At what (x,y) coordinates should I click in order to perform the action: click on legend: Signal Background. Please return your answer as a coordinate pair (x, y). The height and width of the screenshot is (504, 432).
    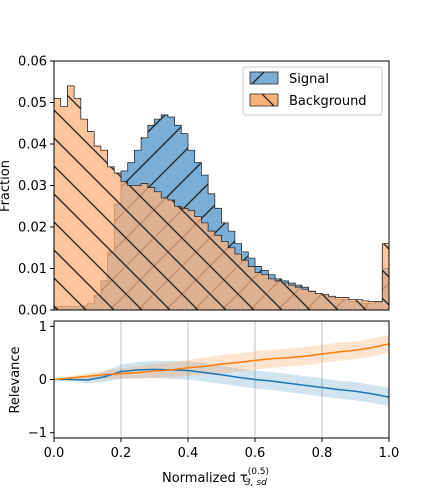
    Looking at the image, I should click on (312, 91).